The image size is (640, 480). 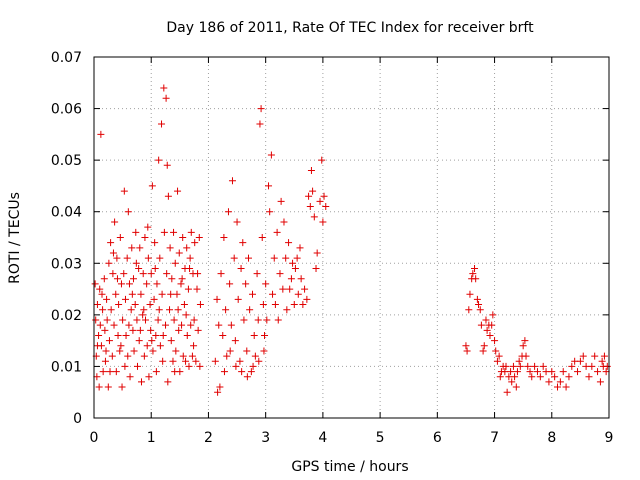 What do you see at coordinates (77, 419) in the screenshot?
I see `y-tick-label: 0` at bounding box center [77, 419].